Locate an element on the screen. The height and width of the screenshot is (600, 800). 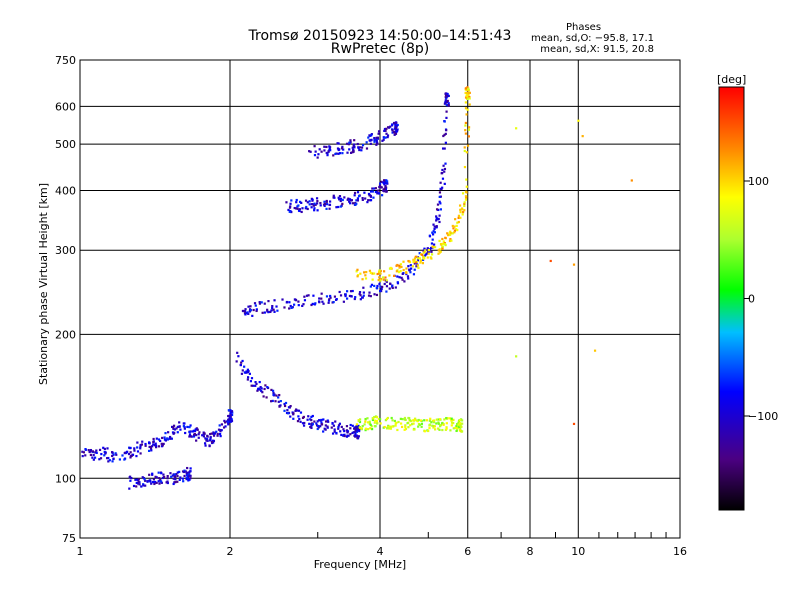
chart-title: Tromsø 20150923 14:50:00–14:51:43 is located at coordinates (380, 36).